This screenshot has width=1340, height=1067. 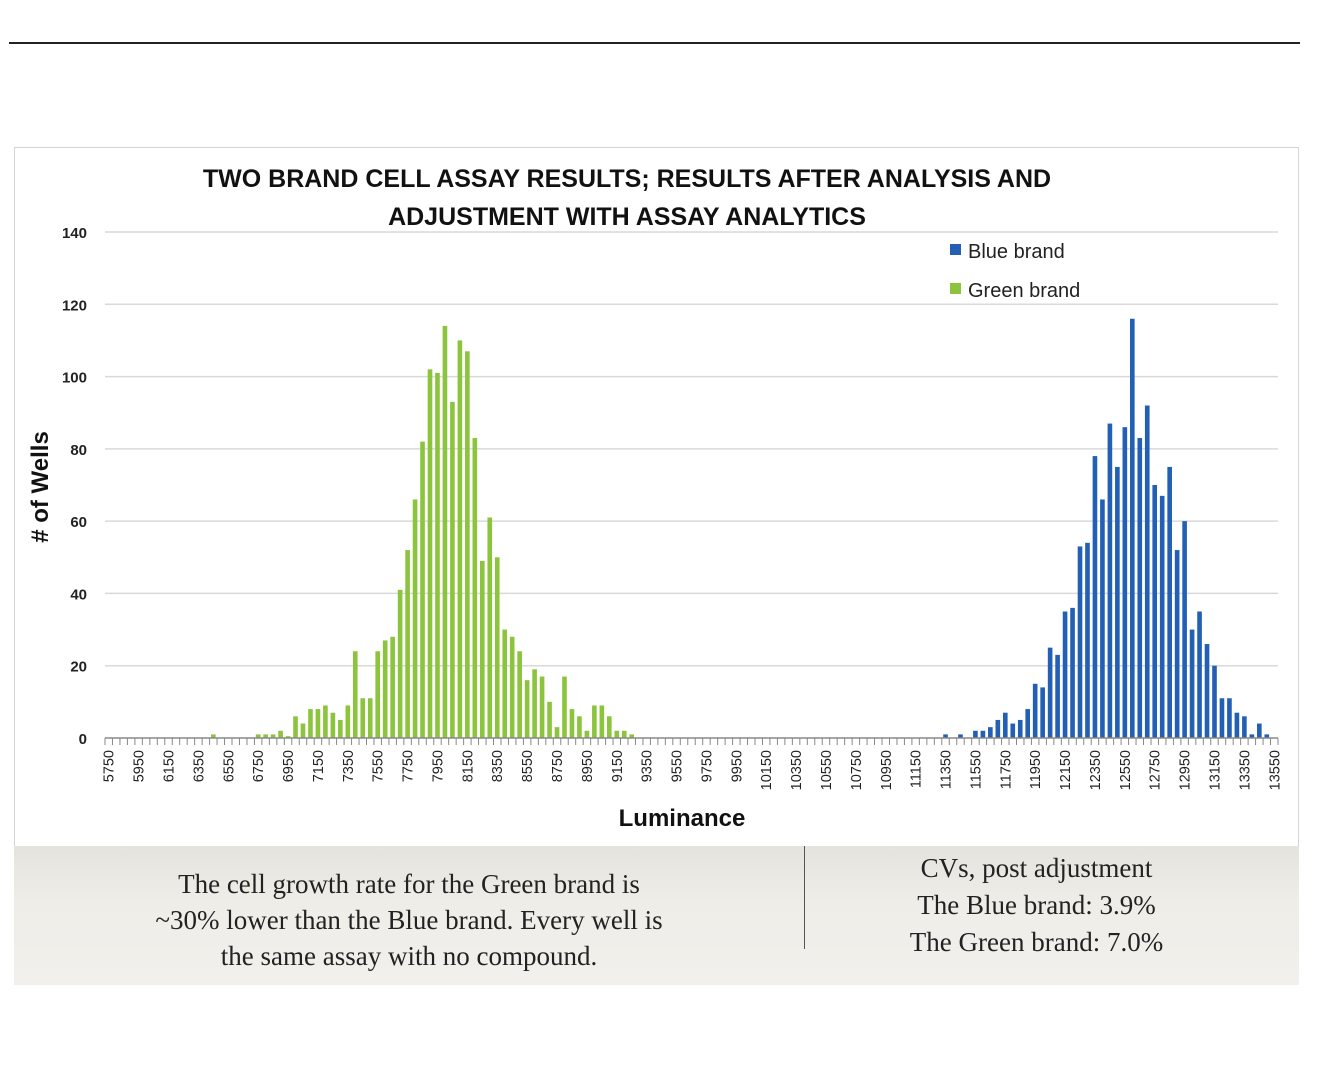 What do you see at coordinates (78, 667) in the screenshot?
I see `y-tick-label: 20` at bounding box center [78, 667].